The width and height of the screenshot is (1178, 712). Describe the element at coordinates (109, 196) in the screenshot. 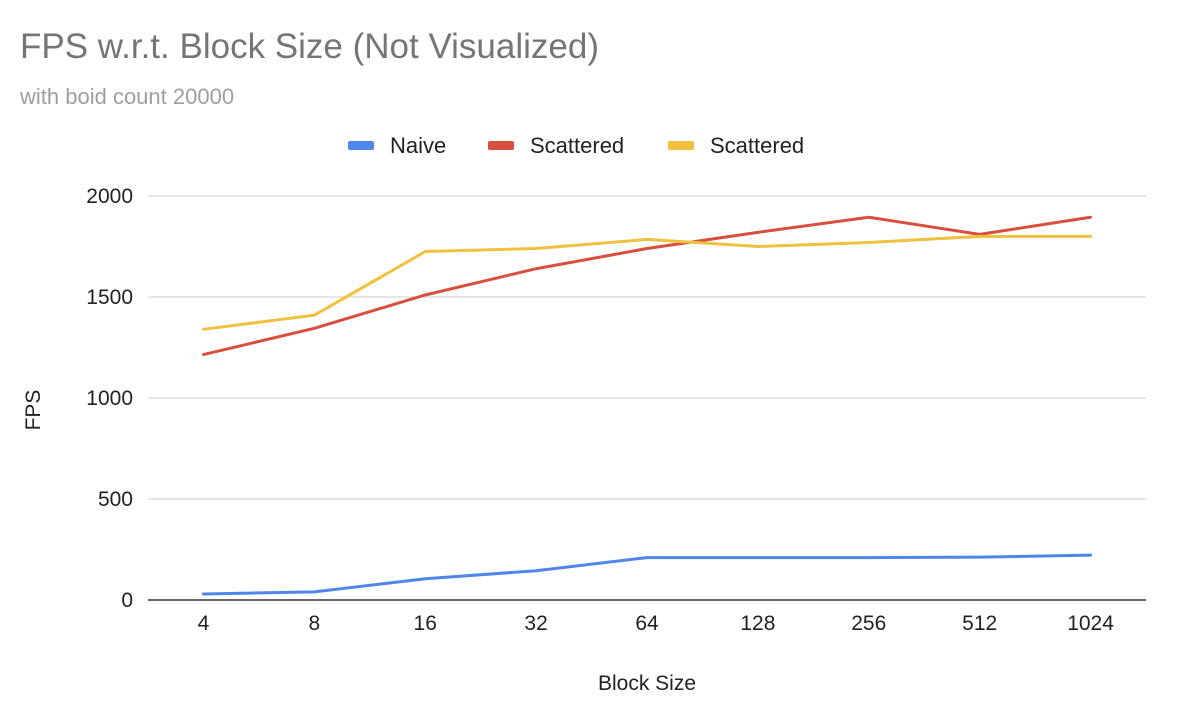

I see `y-tick-label: 2000` at that location.